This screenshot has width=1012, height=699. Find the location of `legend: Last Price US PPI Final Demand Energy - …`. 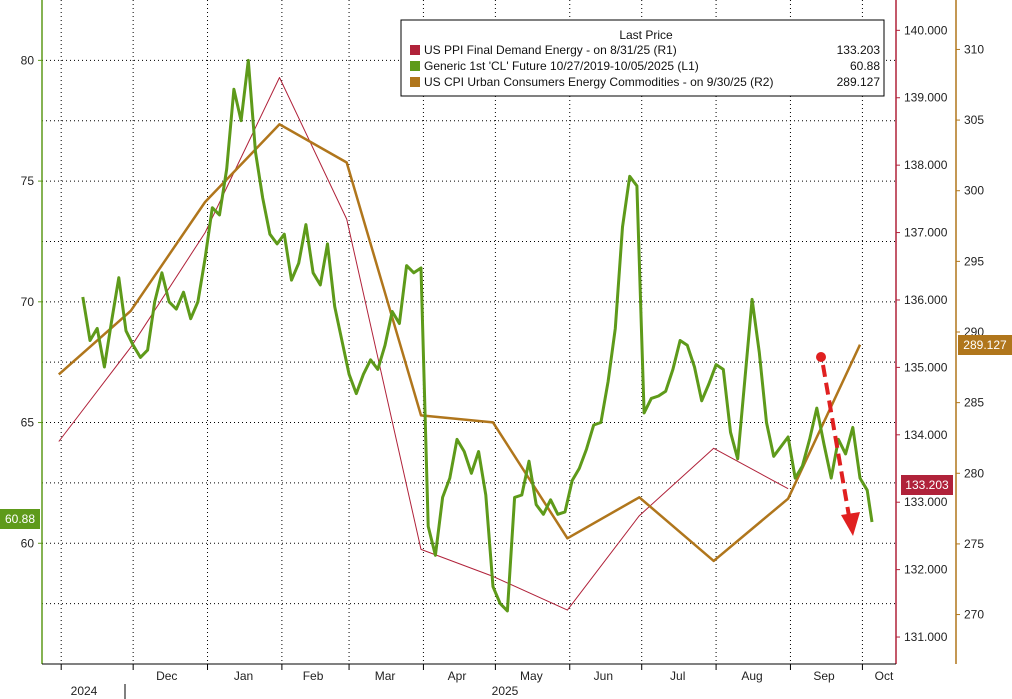

legend: Last Price US PPI Final Demand Energy - … is located at coordinates (642, 58).